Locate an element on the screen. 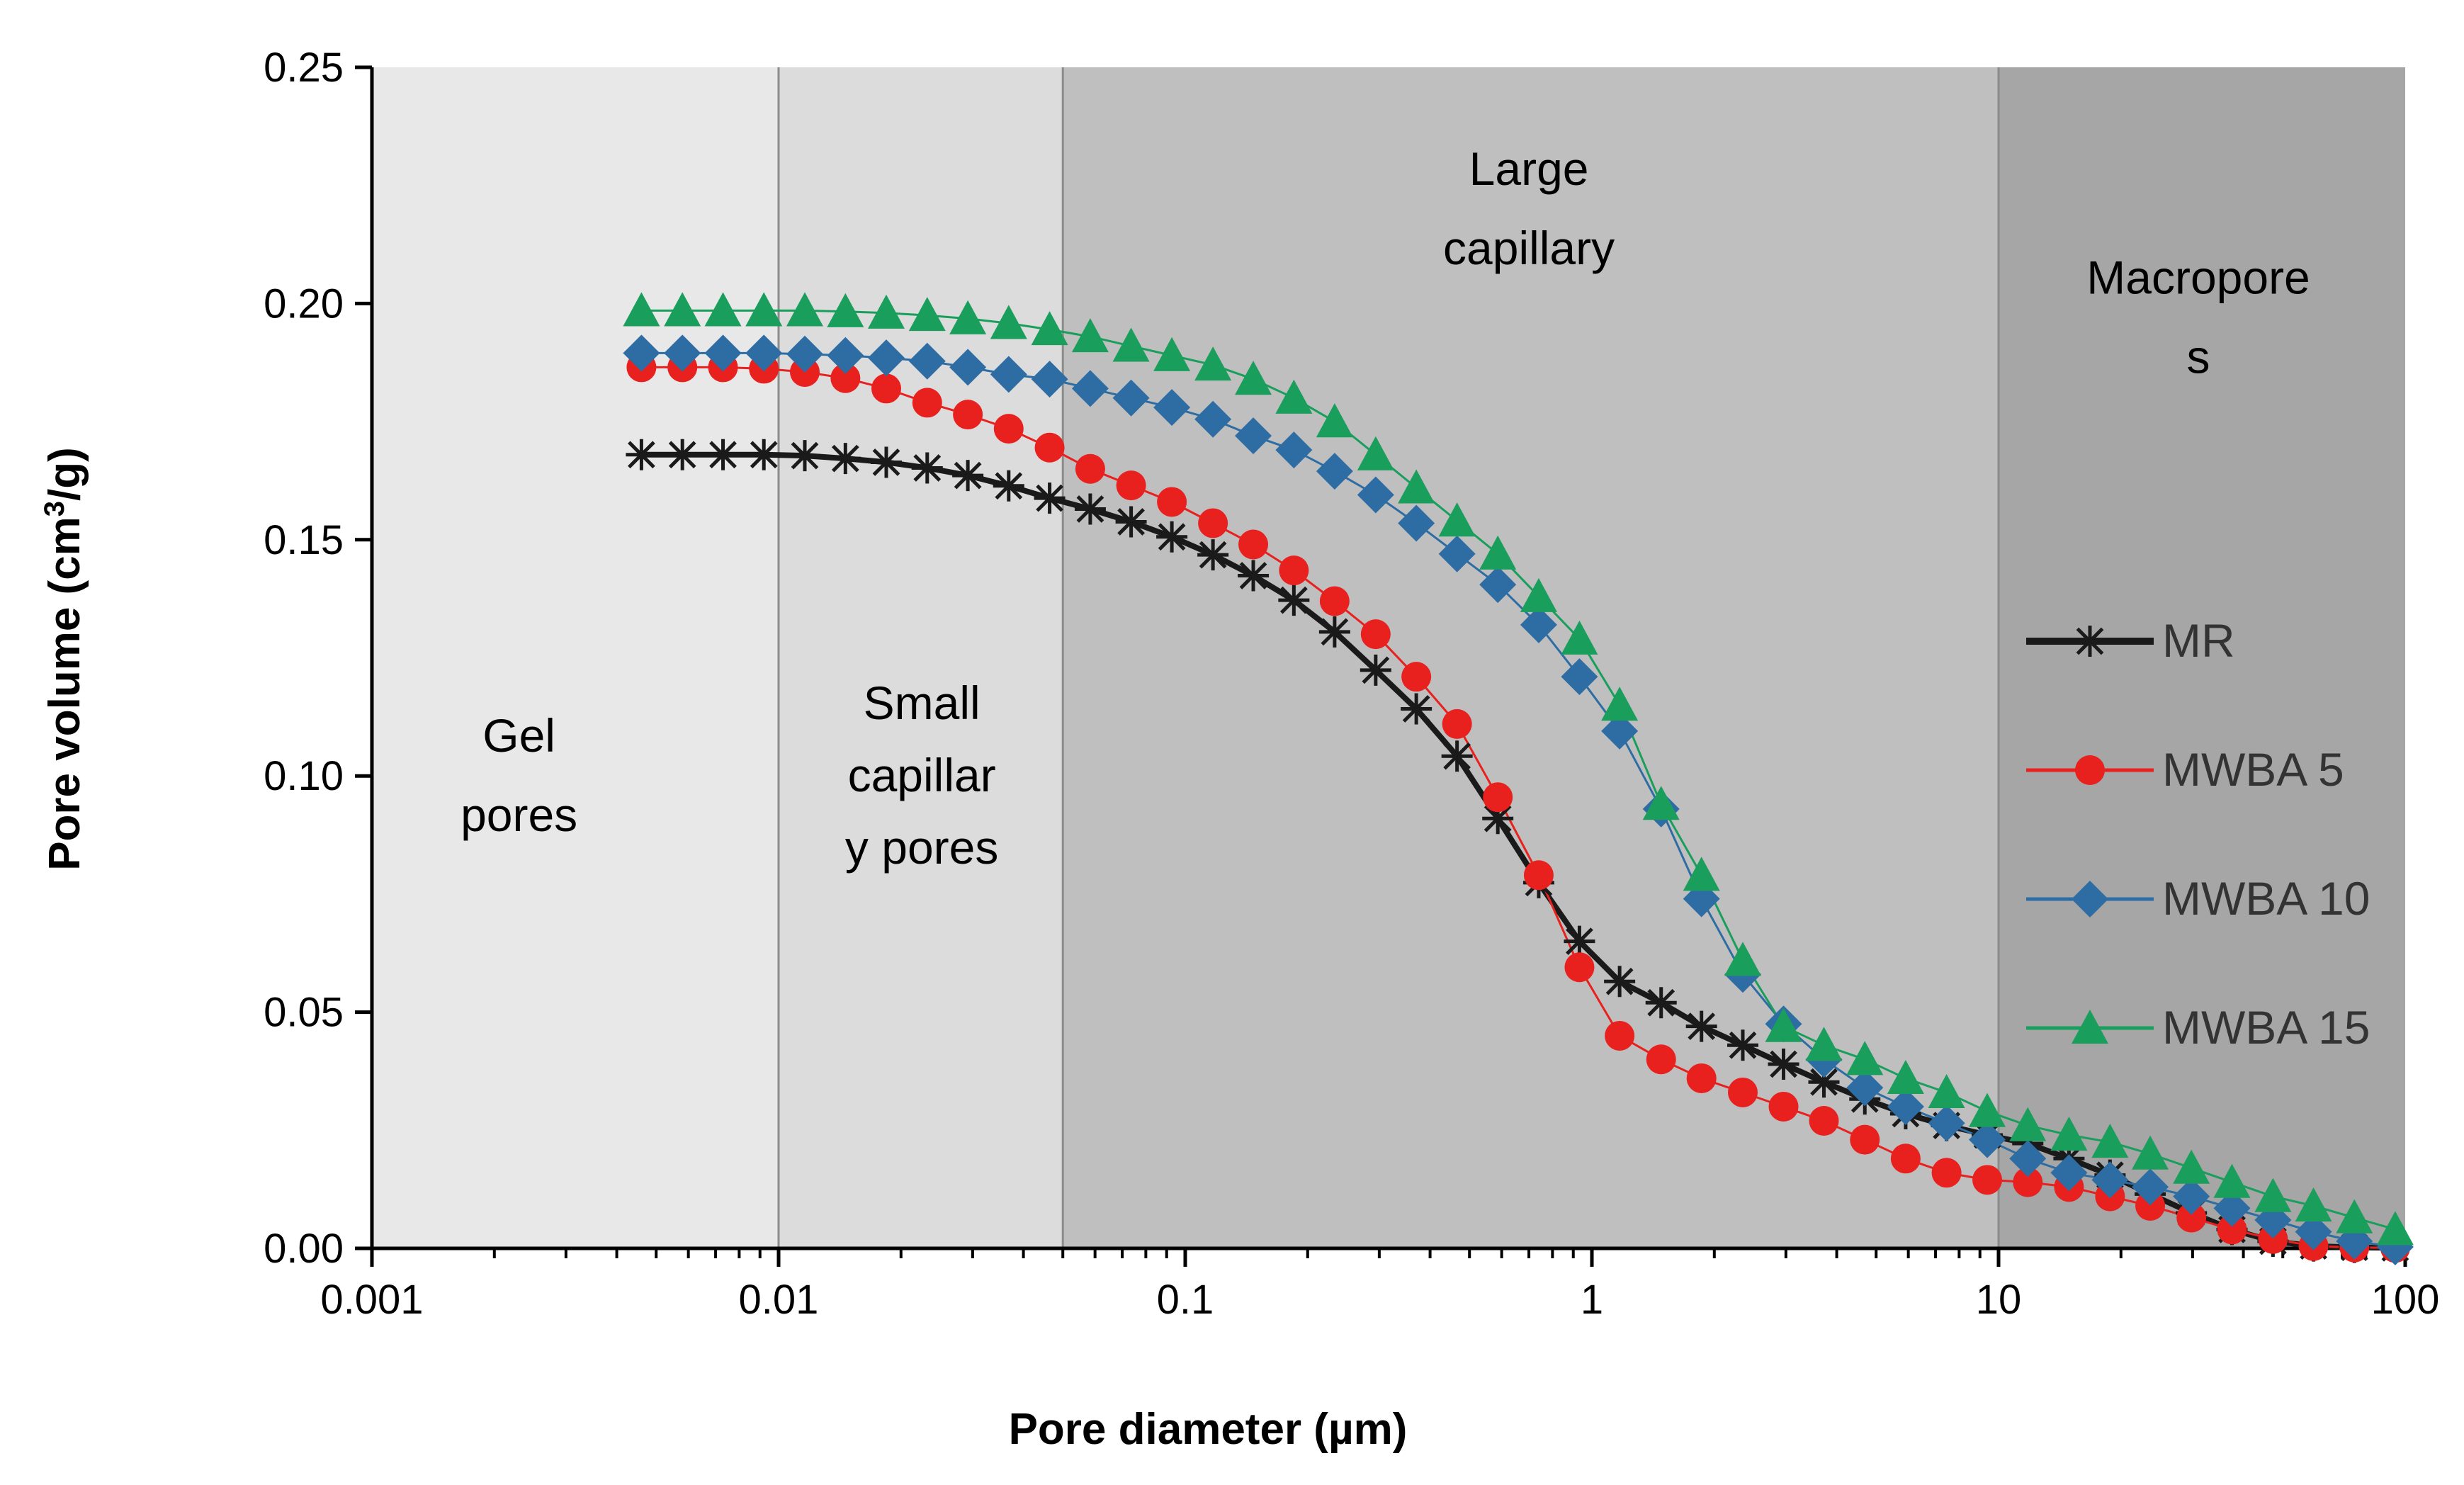 The height and width of the screenshot is (1485, 2464). y-tick-label: 0.20 is located at coordinates (304, 304).